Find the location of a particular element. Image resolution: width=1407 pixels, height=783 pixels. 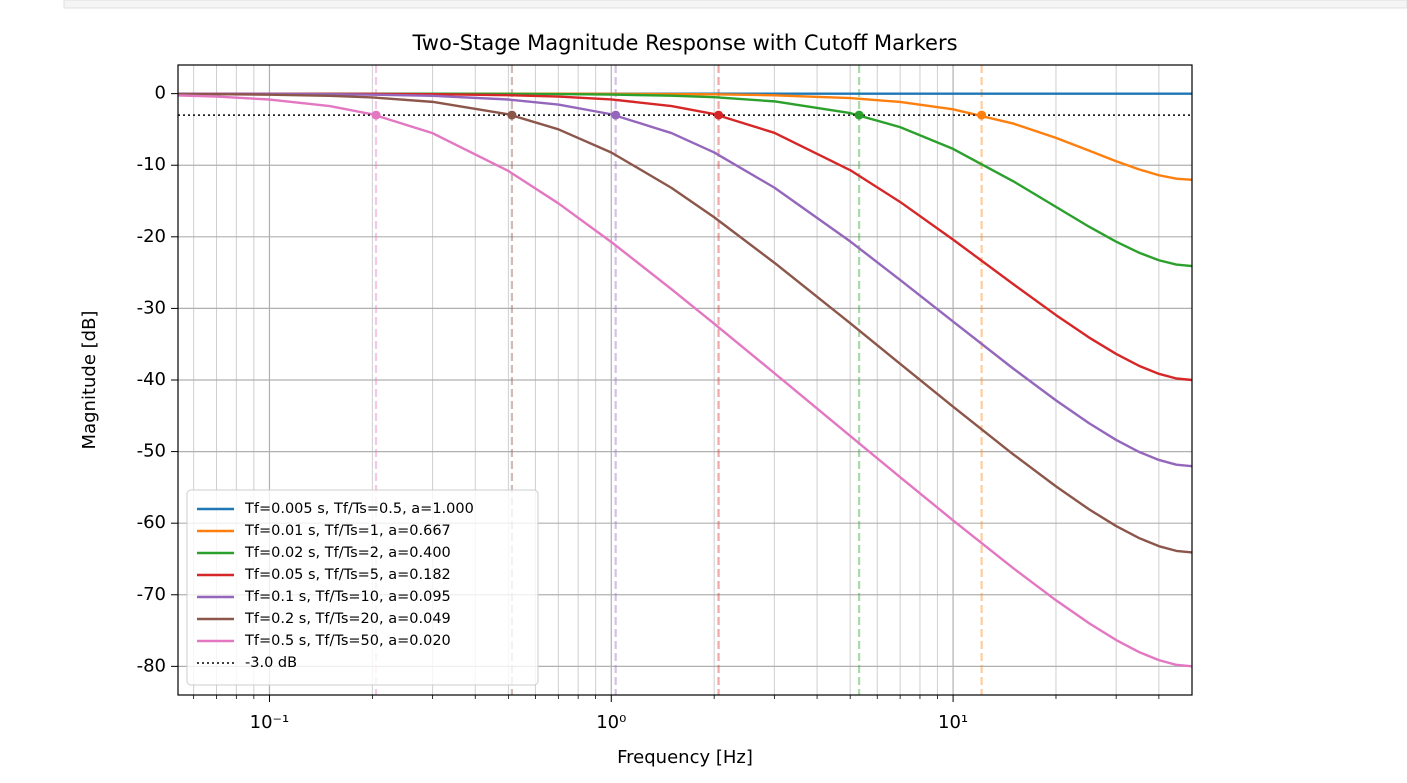

y-tick-label: -80 is located at coordinates (151, 665).